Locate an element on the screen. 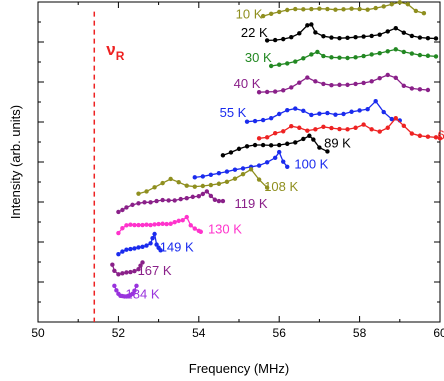 This screenshot has height=381, width=444. series-line-40k is located at coordinates (343, 83).